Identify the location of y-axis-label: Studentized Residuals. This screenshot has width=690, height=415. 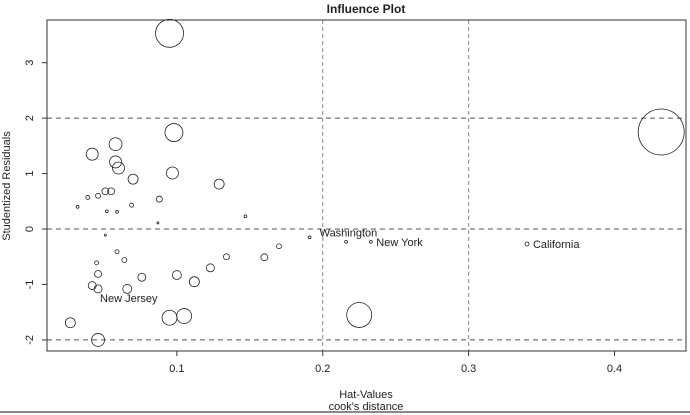
(7, 186).